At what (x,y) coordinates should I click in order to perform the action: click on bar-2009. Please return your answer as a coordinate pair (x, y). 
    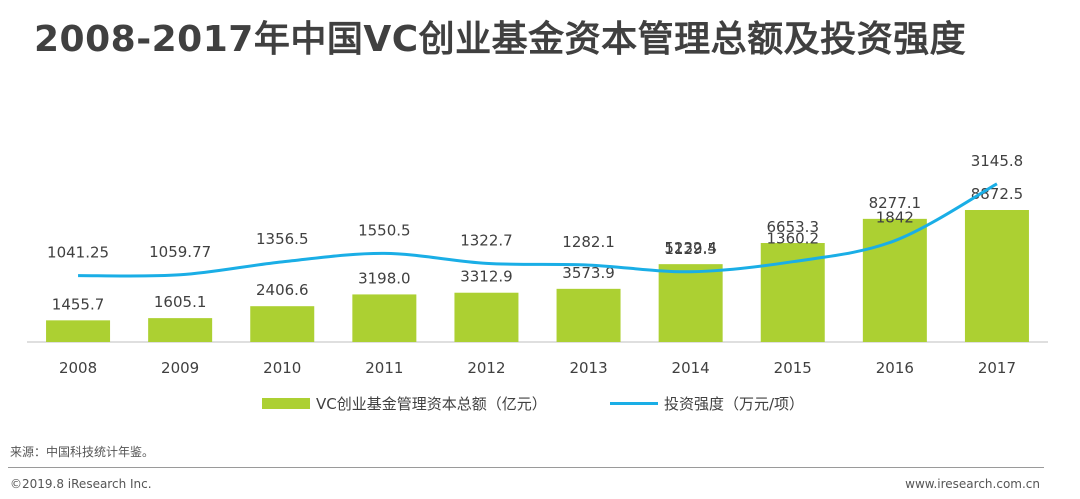
    Looking at the image, I should click on (180, 330).